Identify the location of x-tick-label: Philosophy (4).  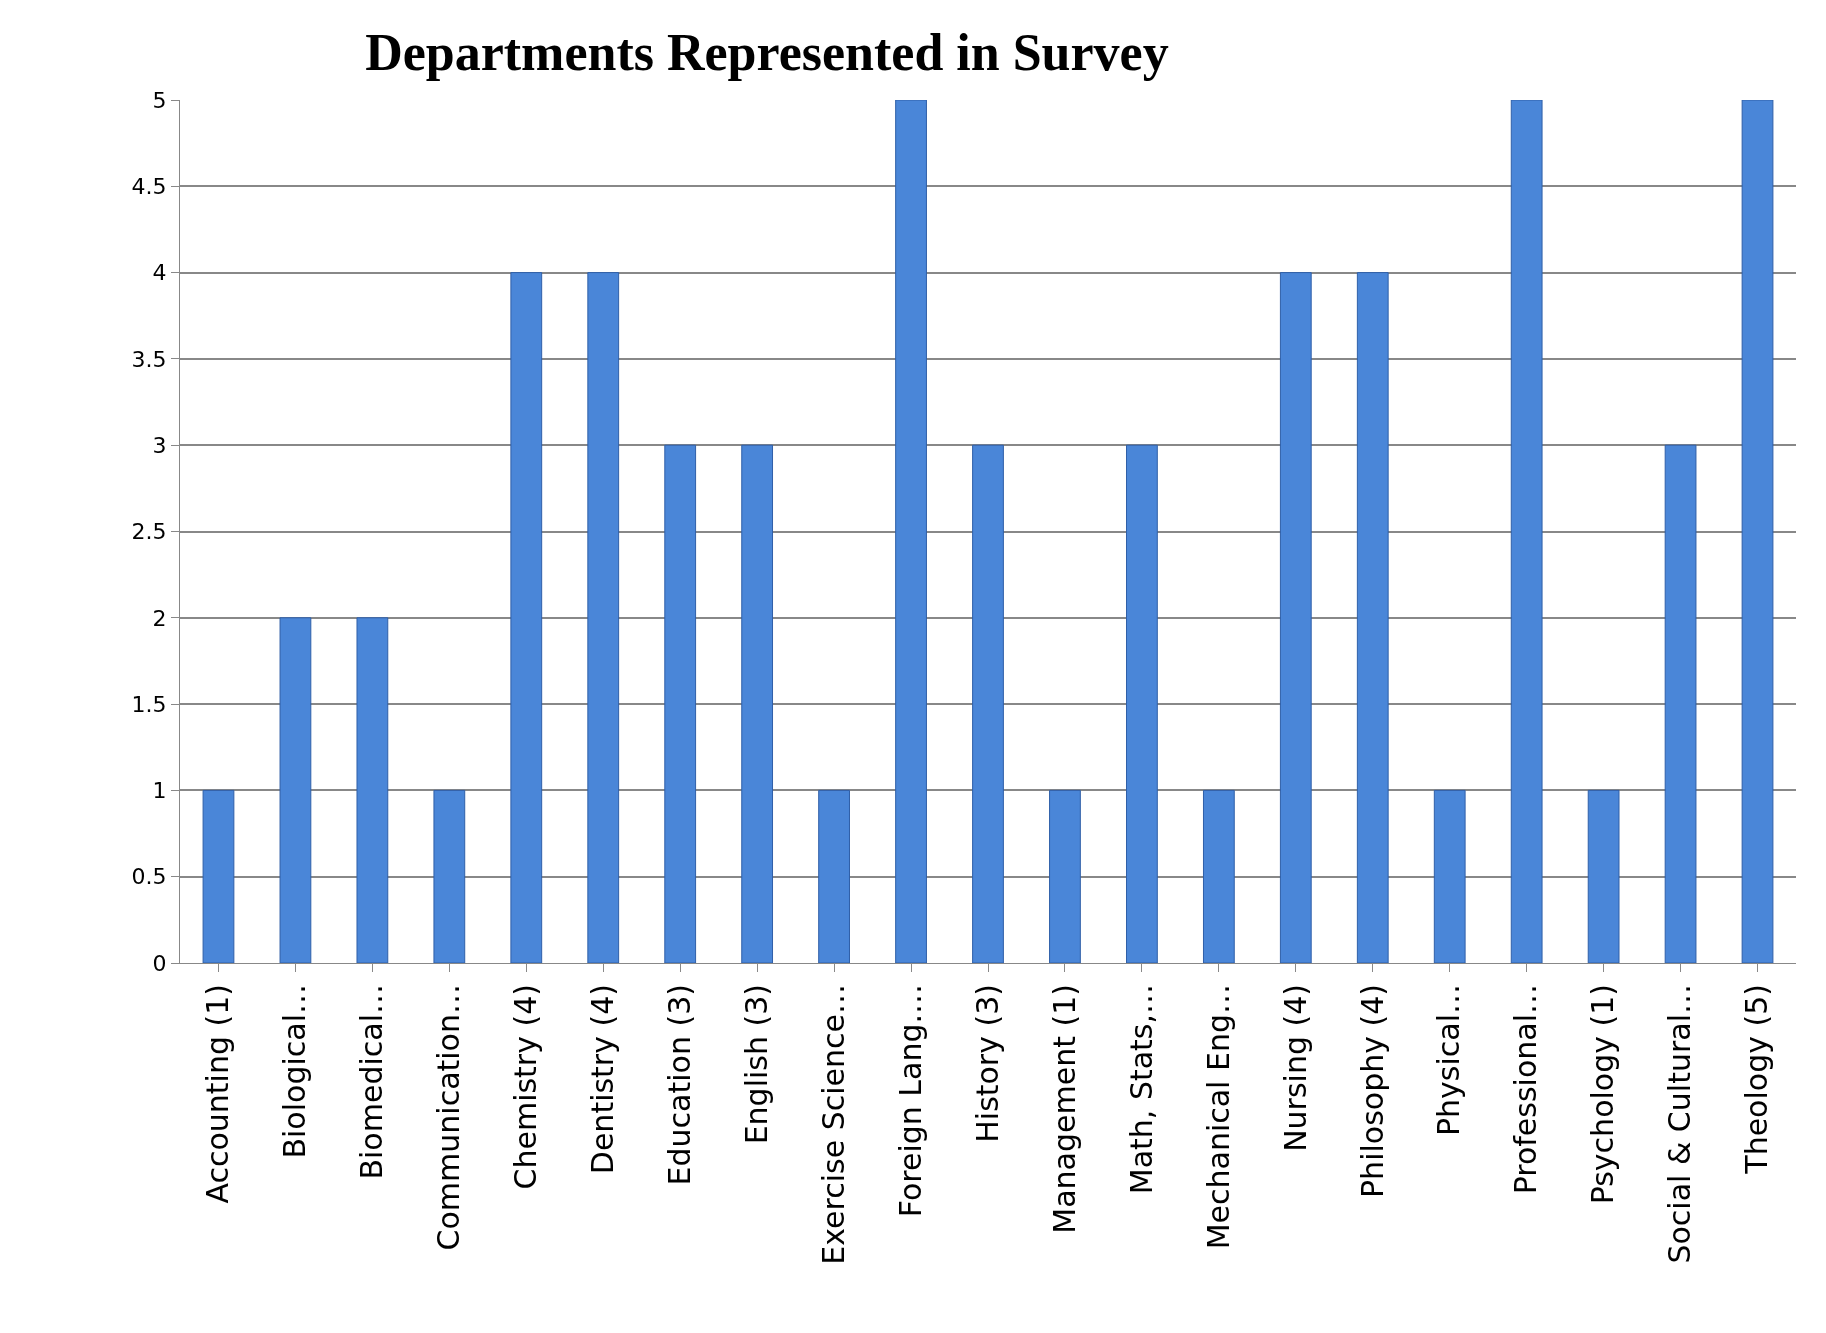
(1372, 1091).